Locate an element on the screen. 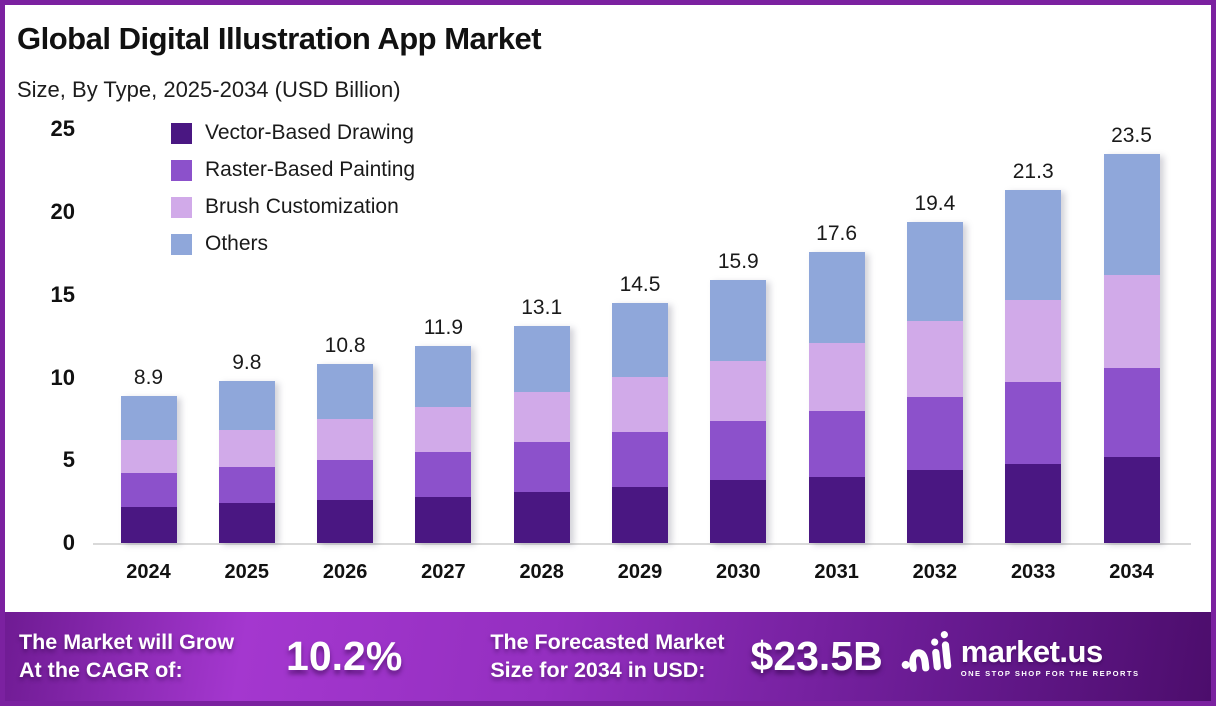  bar-total-label: 23.5 is located at coordinates (1131, 136).